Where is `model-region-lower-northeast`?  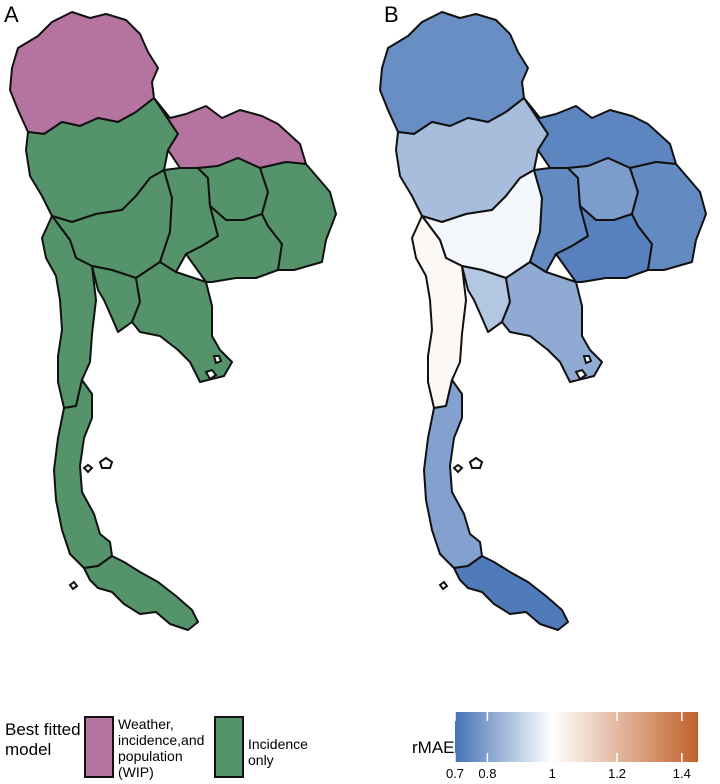 model-region-lower-northeast is located at coordinates (234, 244).